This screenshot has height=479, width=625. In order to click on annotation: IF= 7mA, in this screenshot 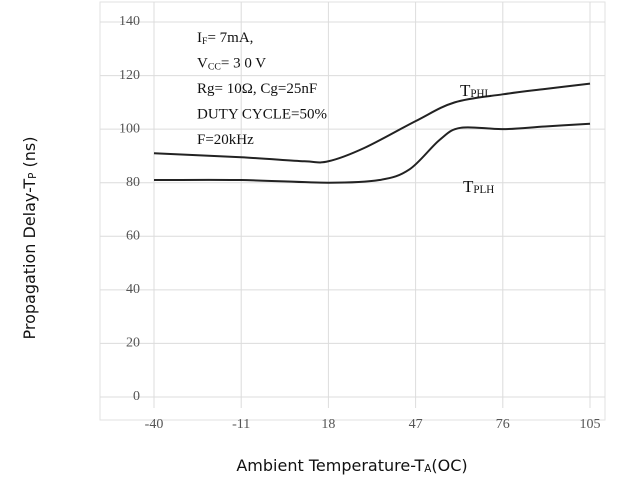, I will do `click(225, 38)`.